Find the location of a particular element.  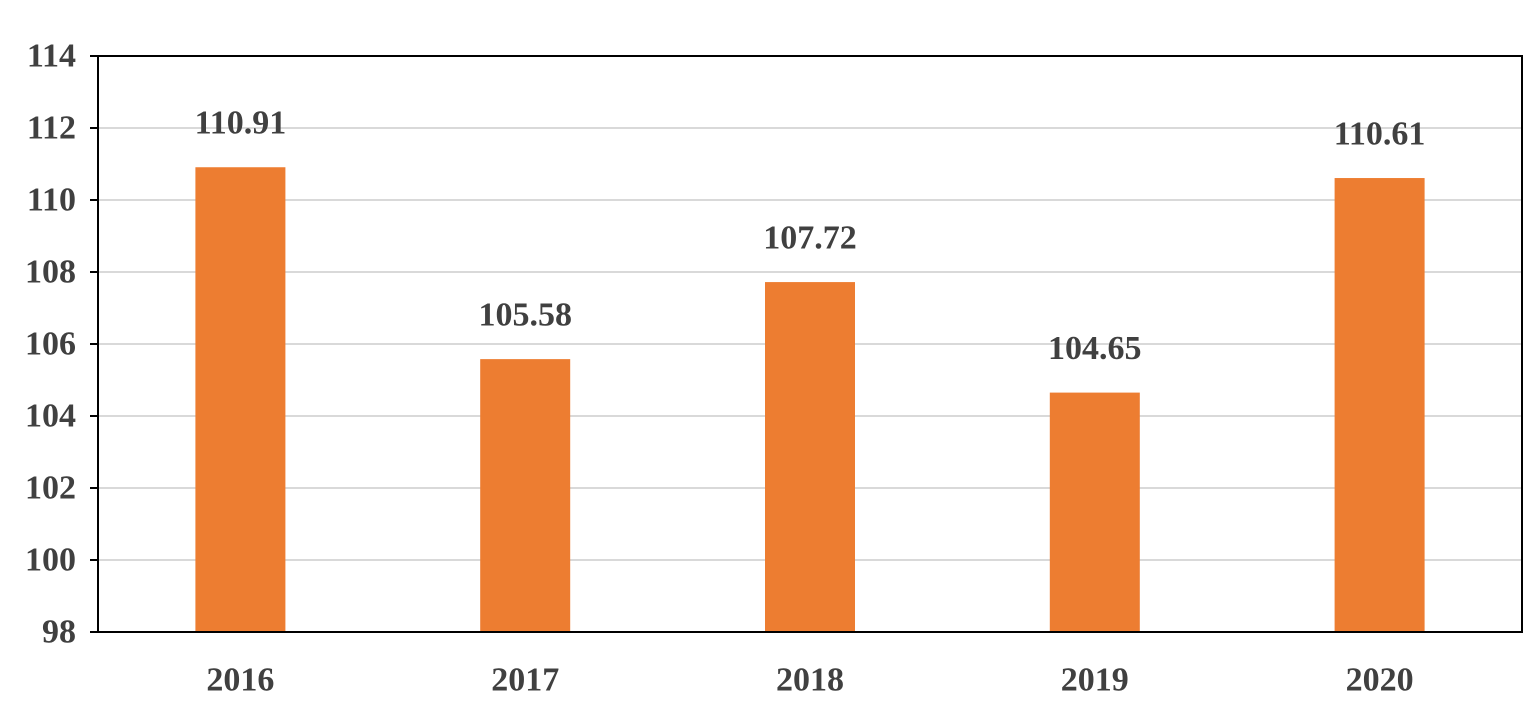

bar-2020 is located at coordinates (1379, 405).